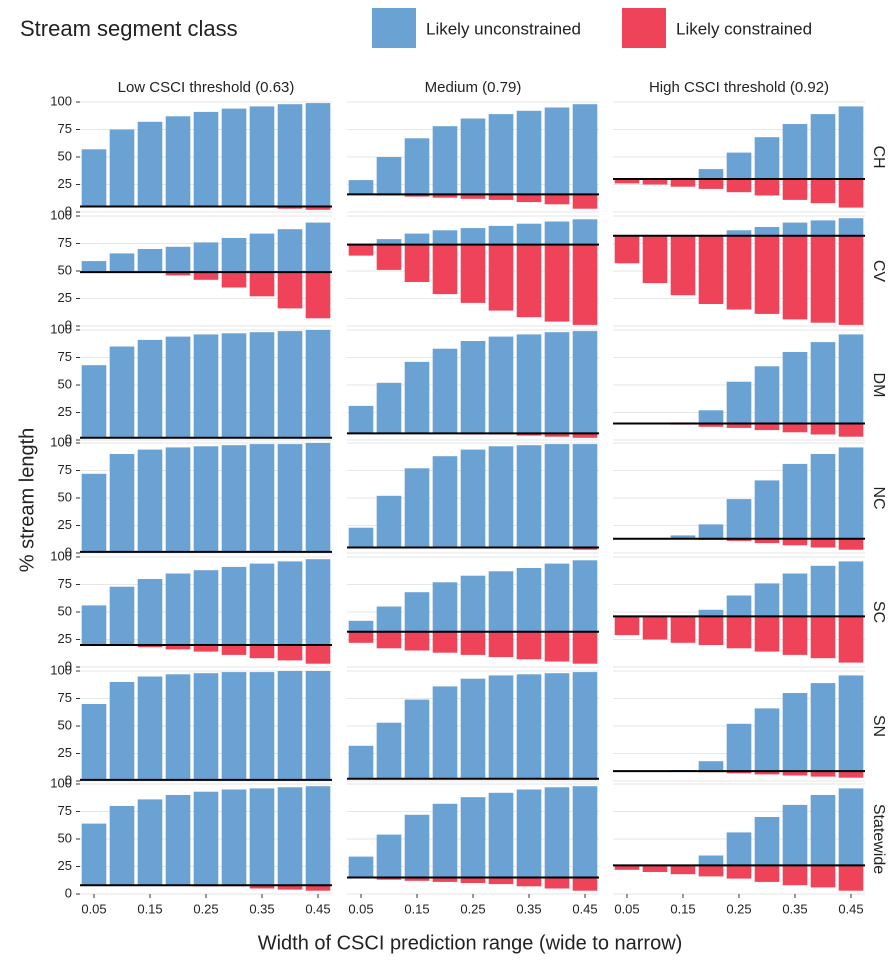 Image resolution: width=896 pixels, height=969 pixels. What do you see at coordinates (878, 385) in the screenshot?
I see `row-label: DM` at bounding box center [878, 385].